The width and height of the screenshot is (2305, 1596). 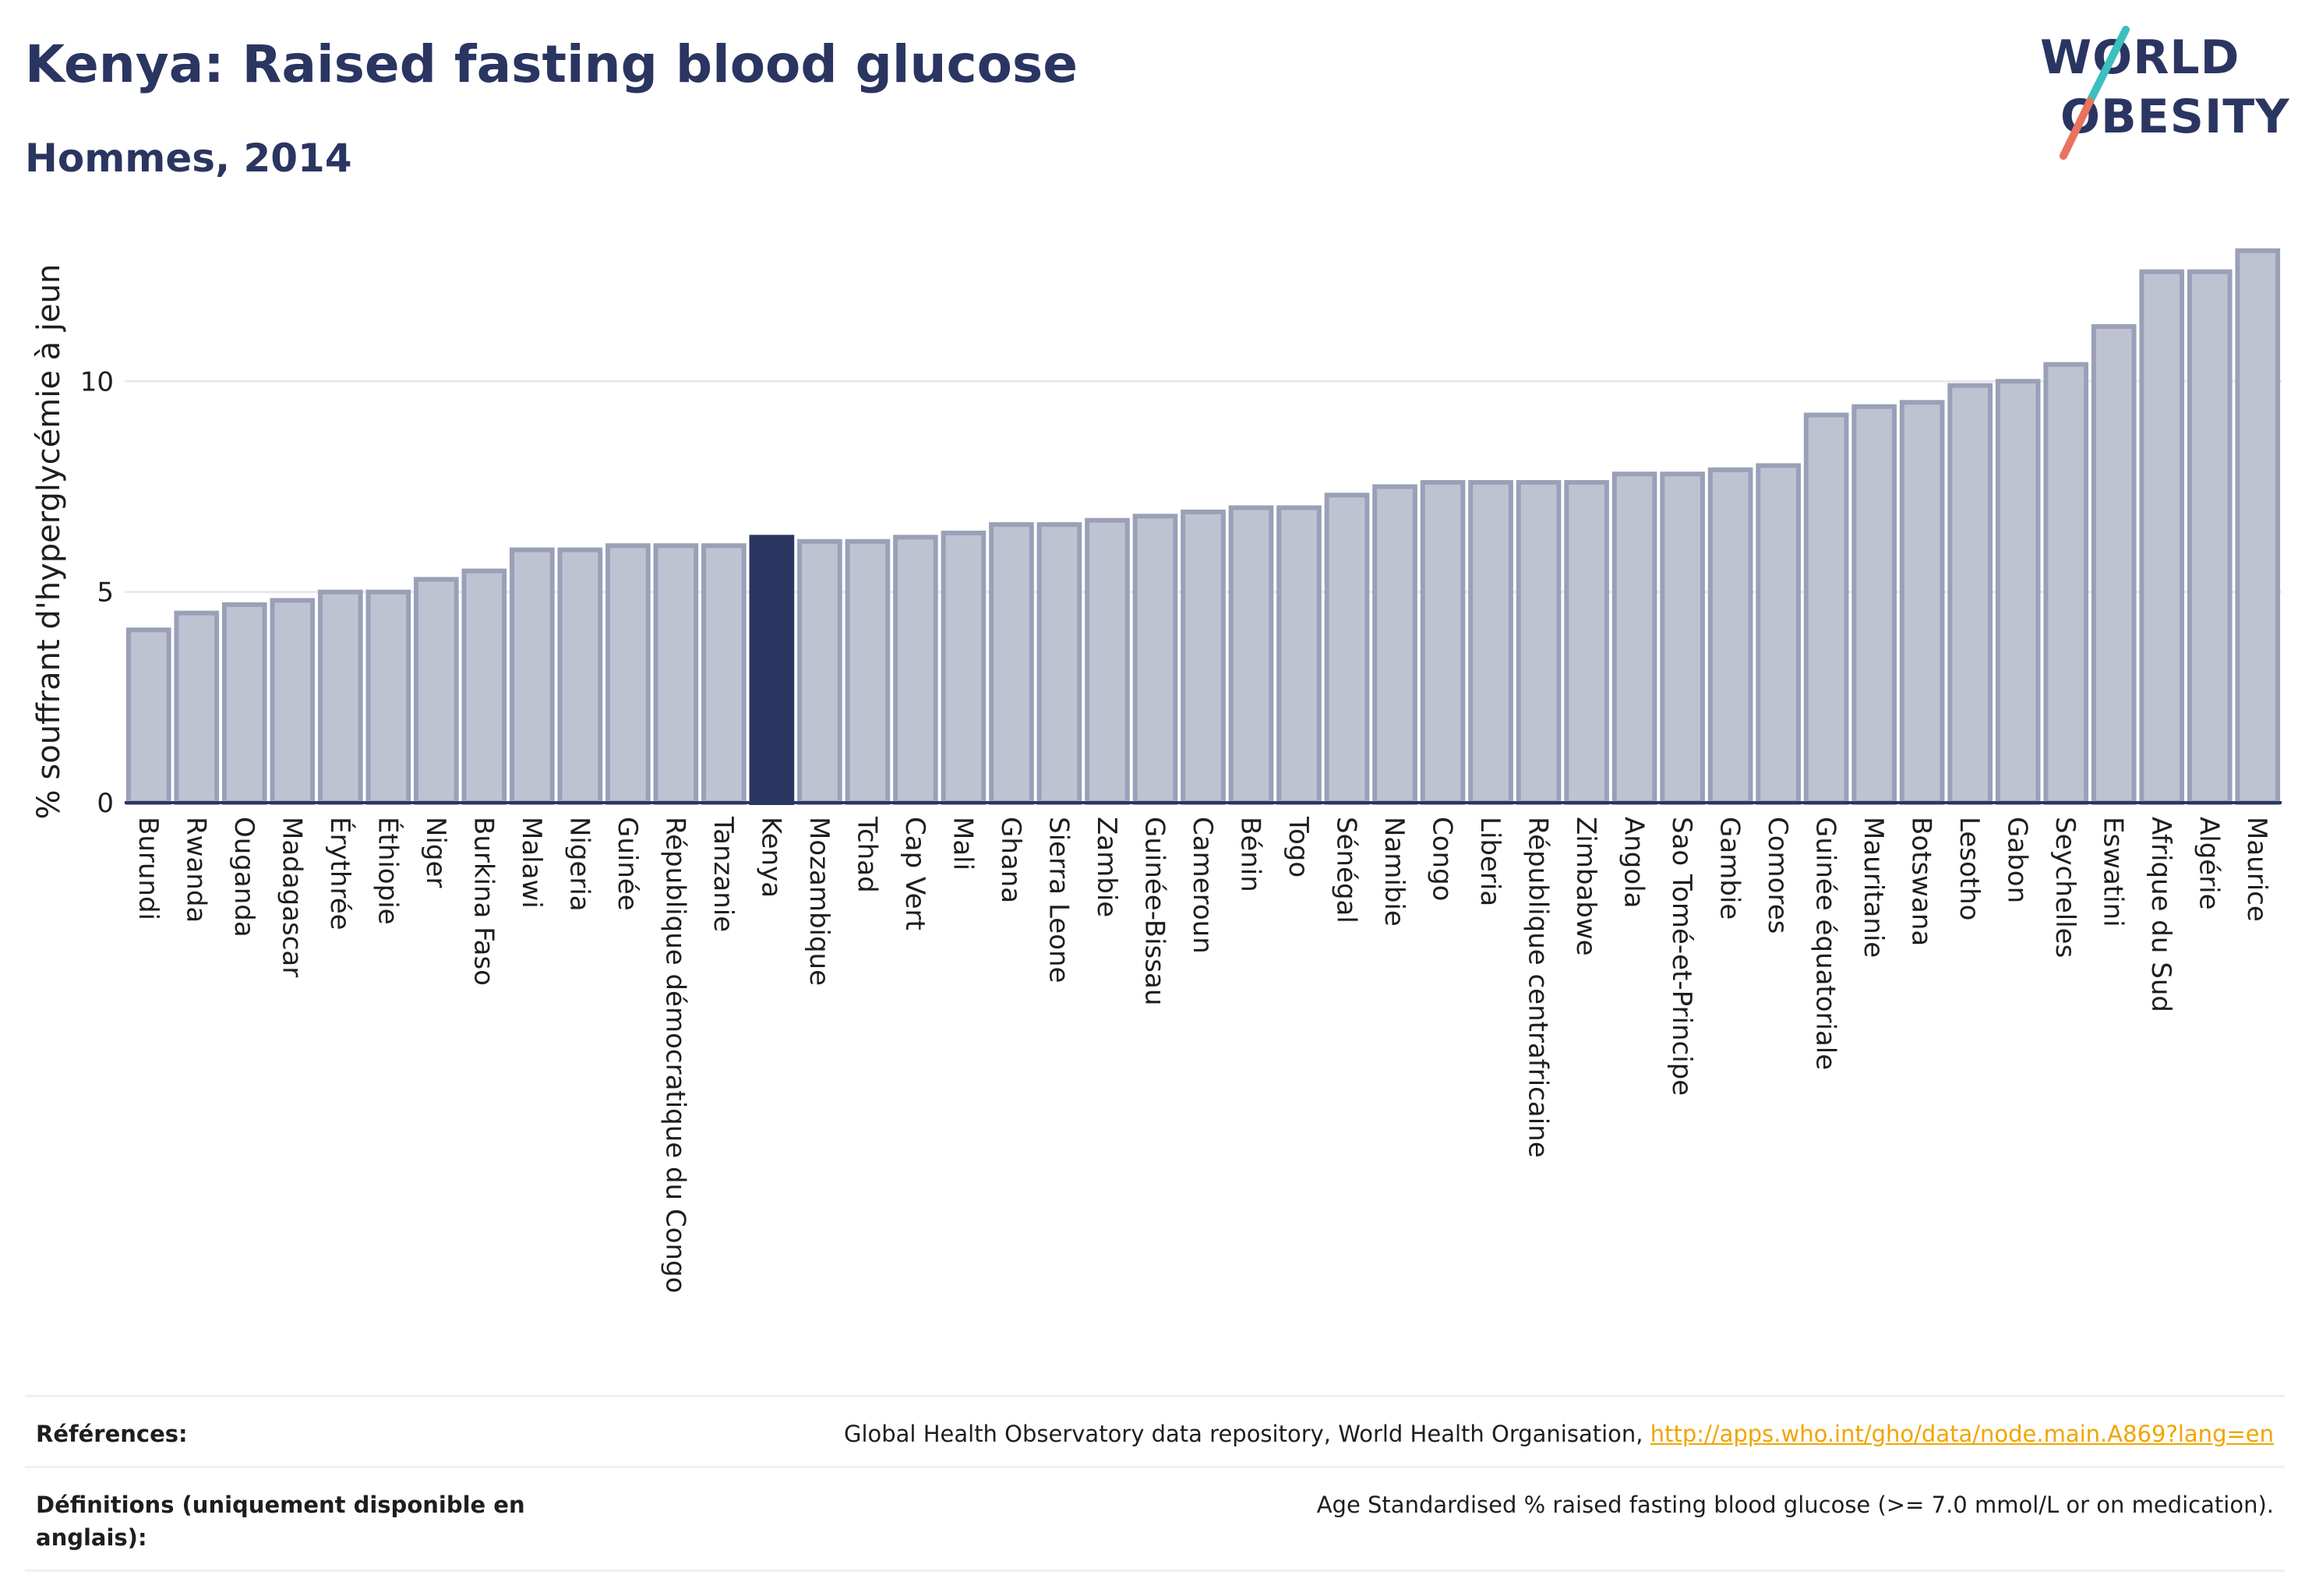 I want to click on x-tick-label: Cap Vert, so click(x=914, y=873).